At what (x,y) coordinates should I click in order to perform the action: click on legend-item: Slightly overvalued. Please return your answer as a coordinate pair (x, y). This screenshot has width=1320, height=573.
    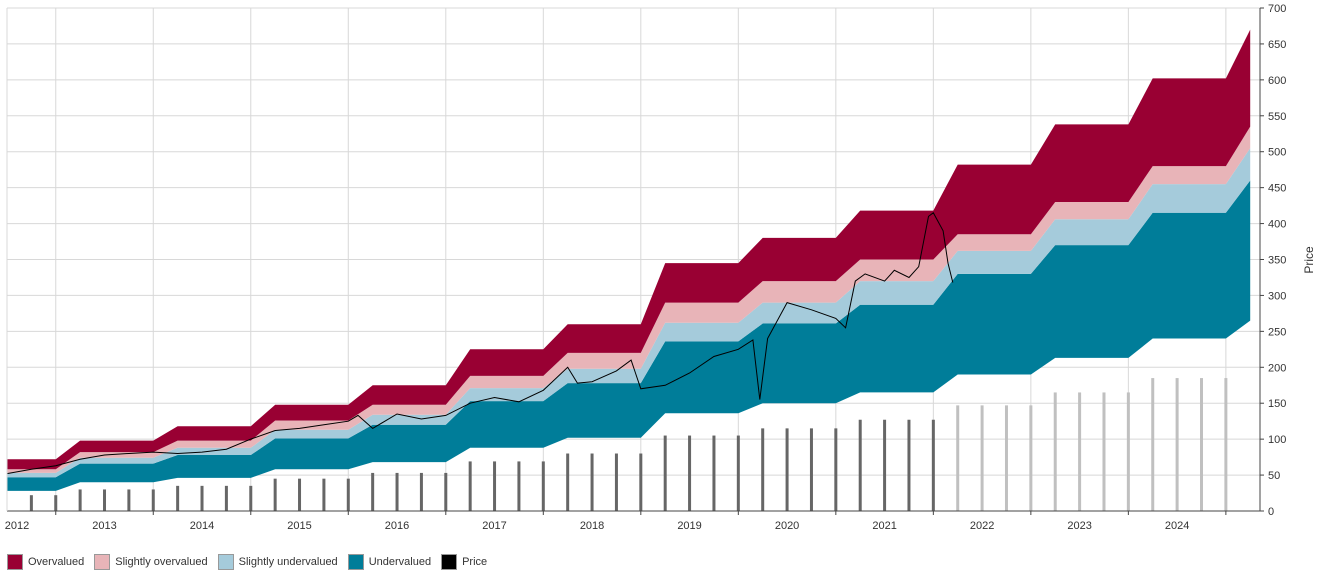
    Looking at the image, I should click on (151, 562).